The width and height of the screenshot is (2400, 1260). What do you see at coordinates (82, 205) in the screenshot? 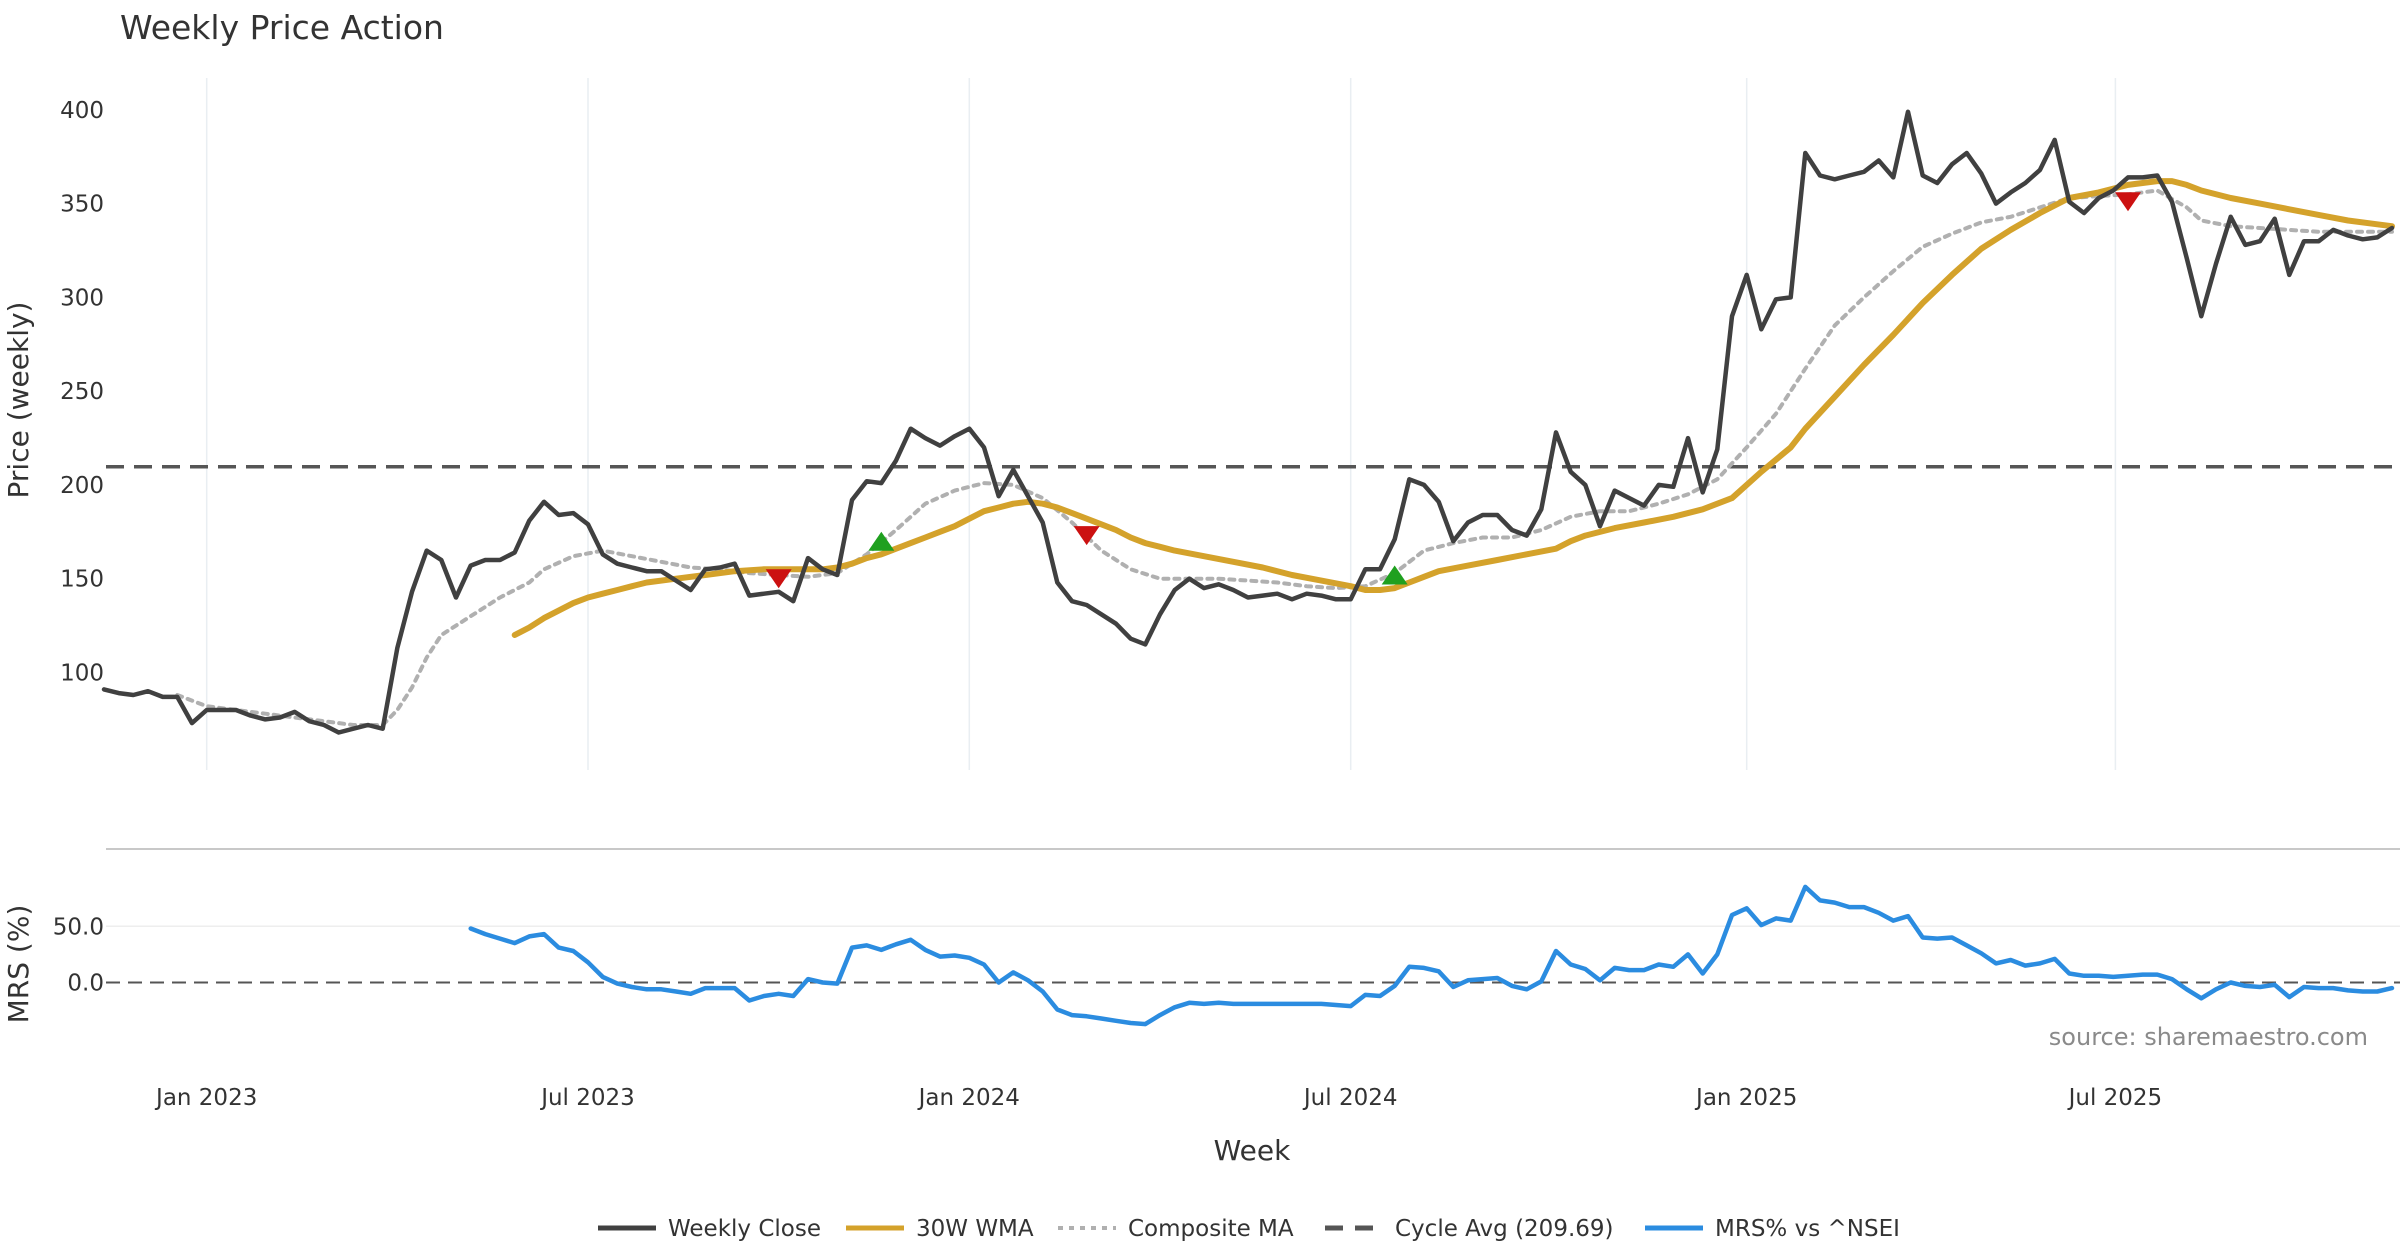
I see `price-y-tick-350: 350` at bounding box center [82, 205].